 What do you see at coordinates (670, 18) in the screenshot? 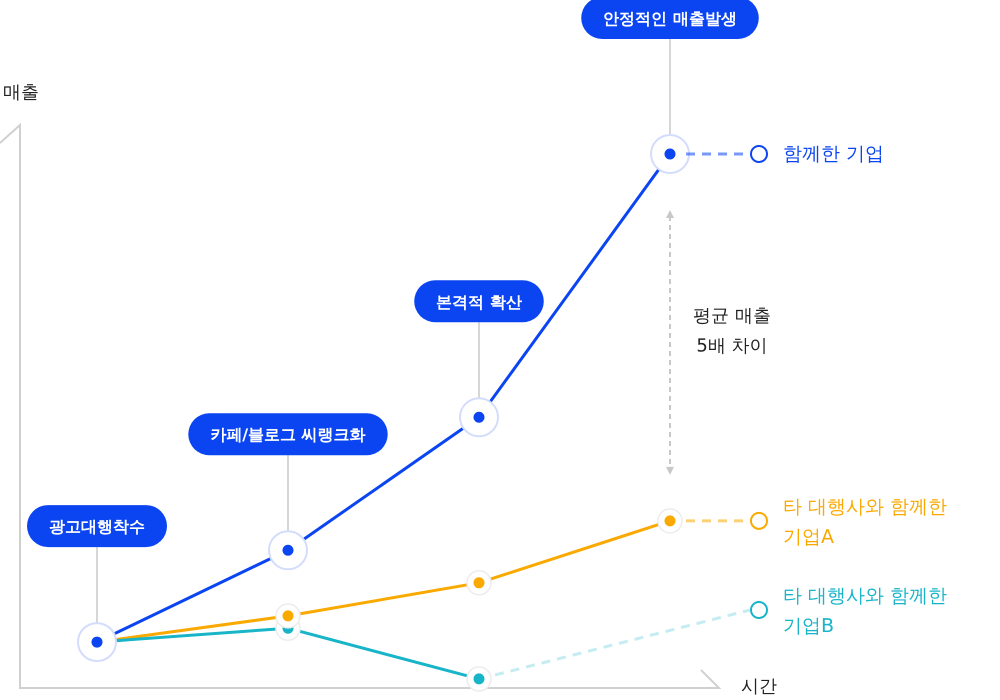
I see `text: 안정적인 매출발생` at bounding box center [670, 18].